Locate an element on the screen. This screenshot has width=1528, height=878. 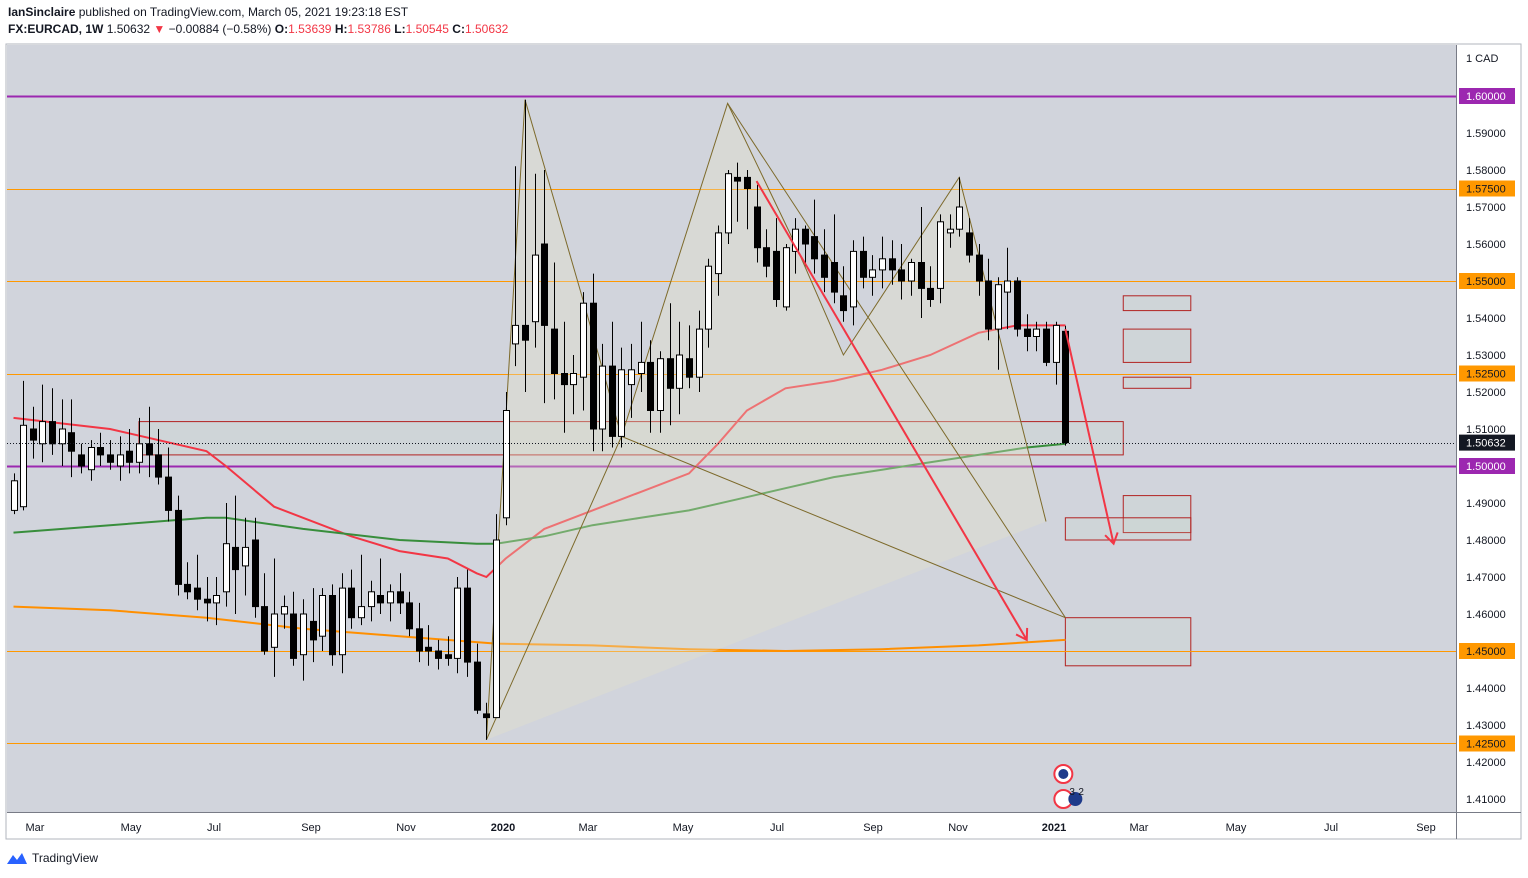
x-tick-label: 2020 is located at coordinates (503, 828).